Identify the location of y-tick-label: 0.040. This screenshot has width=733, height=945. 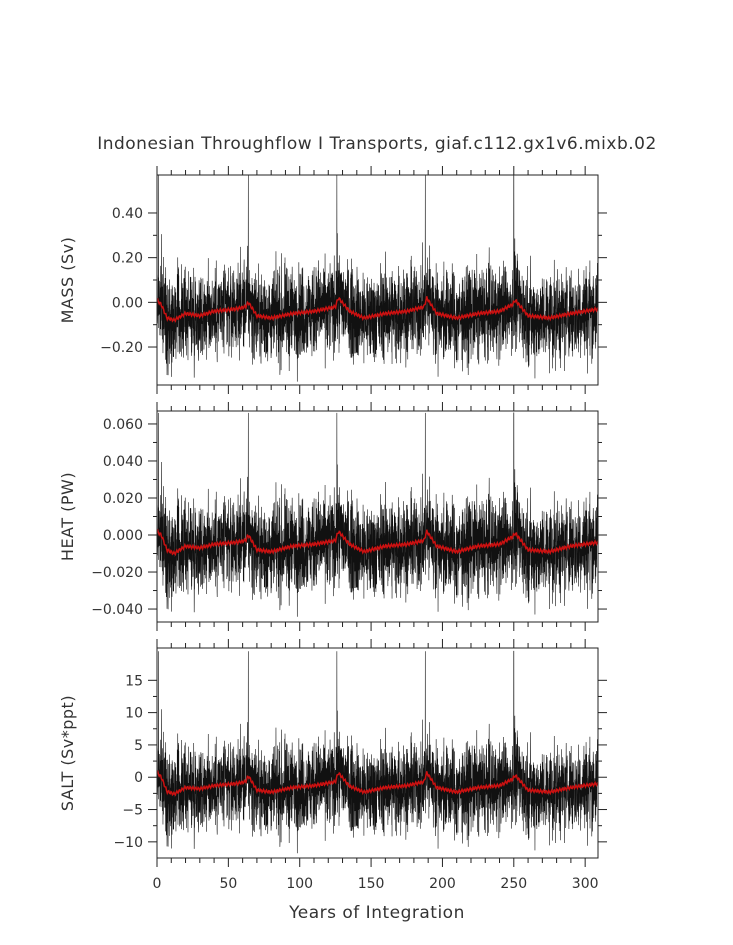
(123, 462).